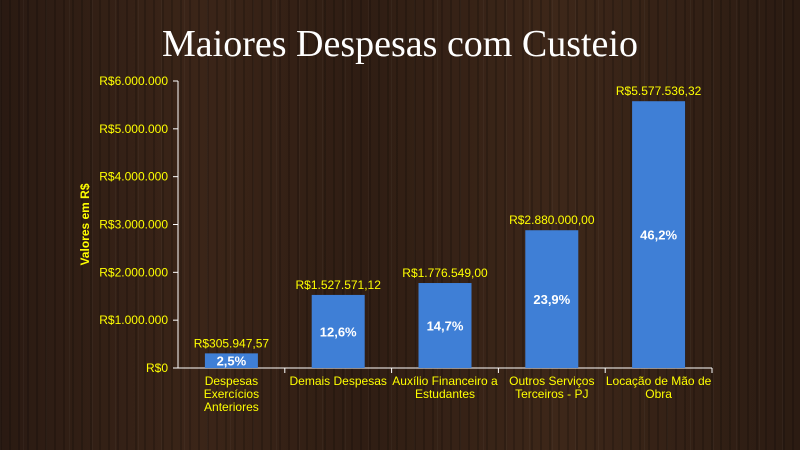 Image resolution: width=800 pixels, height=450 pixels. Describe the element at coordinates (445, 381) in the screenshot. I see `category-label: Auxílio Financeiro a` at that location.